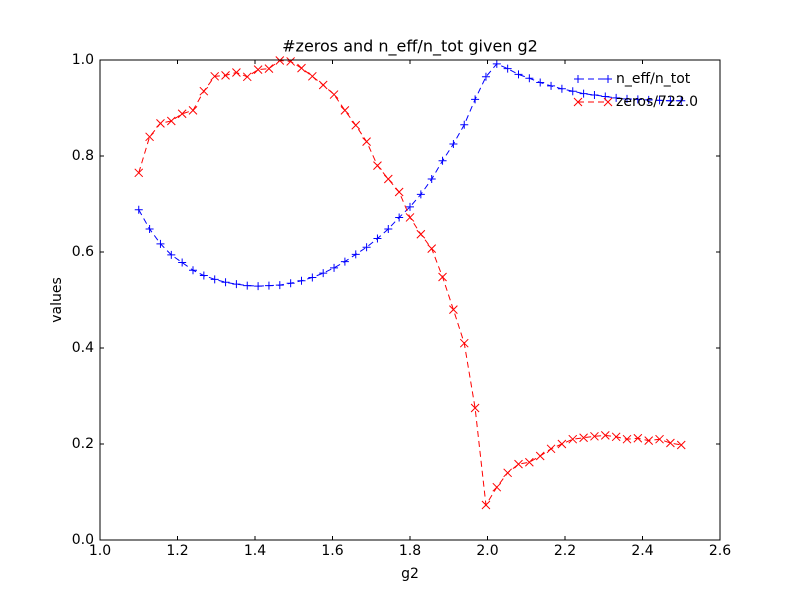 This screenshot has height=600, width=800. I want to click on y-axis-label: values, so click(57, 300).